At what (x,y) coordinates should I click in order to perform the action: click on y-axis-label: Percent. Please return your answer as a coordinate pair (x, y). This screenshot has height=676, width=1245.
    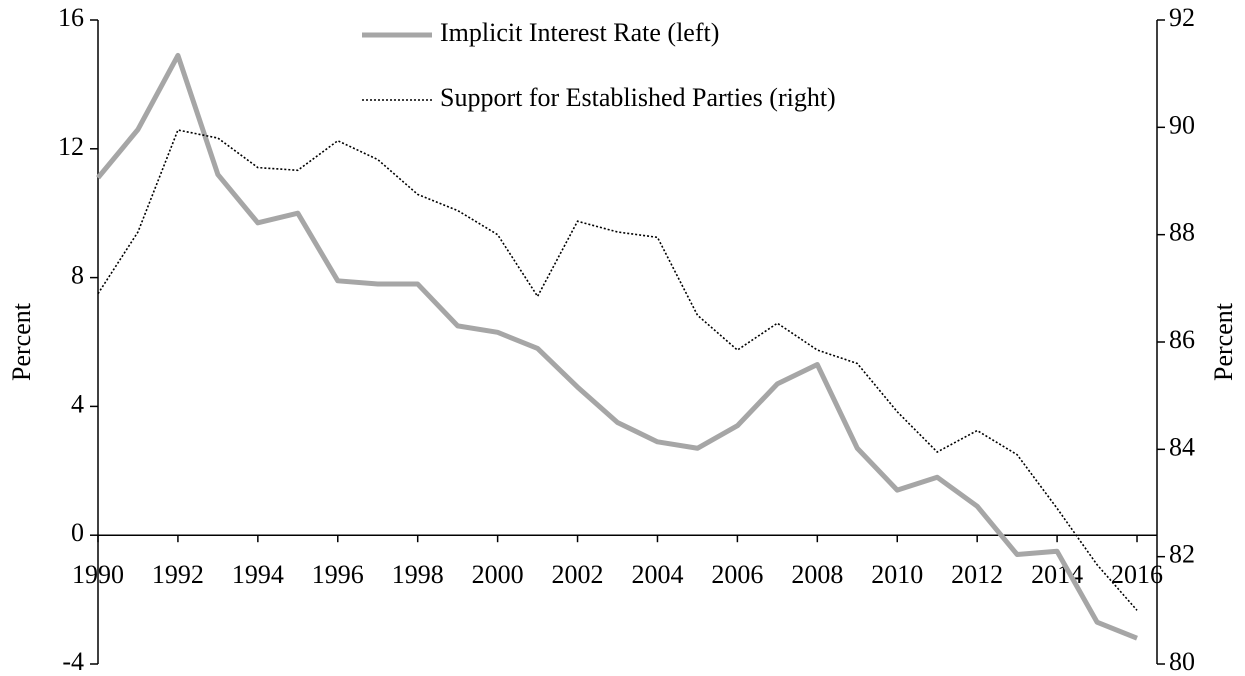
    Looking at the image, I should click on (21, 341).